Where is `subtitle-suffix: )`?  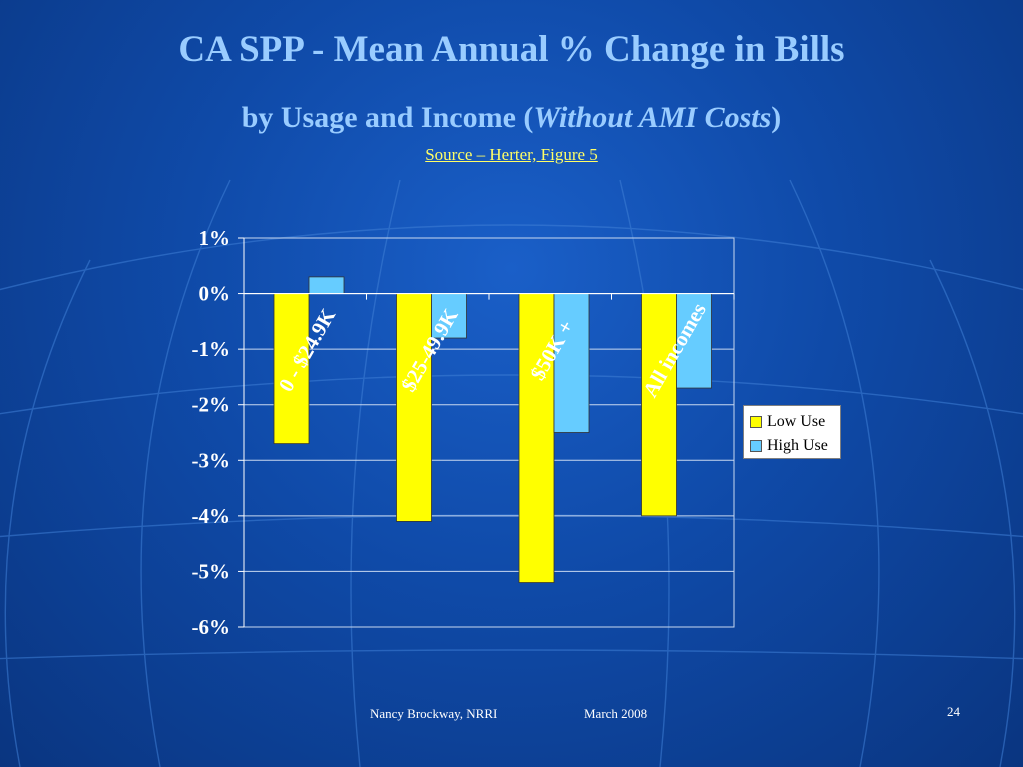 subtitle-suffix: ) is located at coordinates (776, 117).